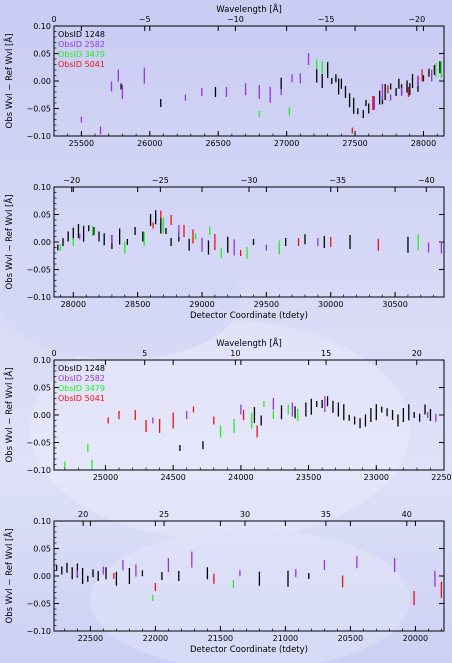 Image resolution: width=452 pixels, height=663 pixels. Describe the element at coordinates (337, 180) in the screenshot. I see `top-tick-label: −35` at that location.